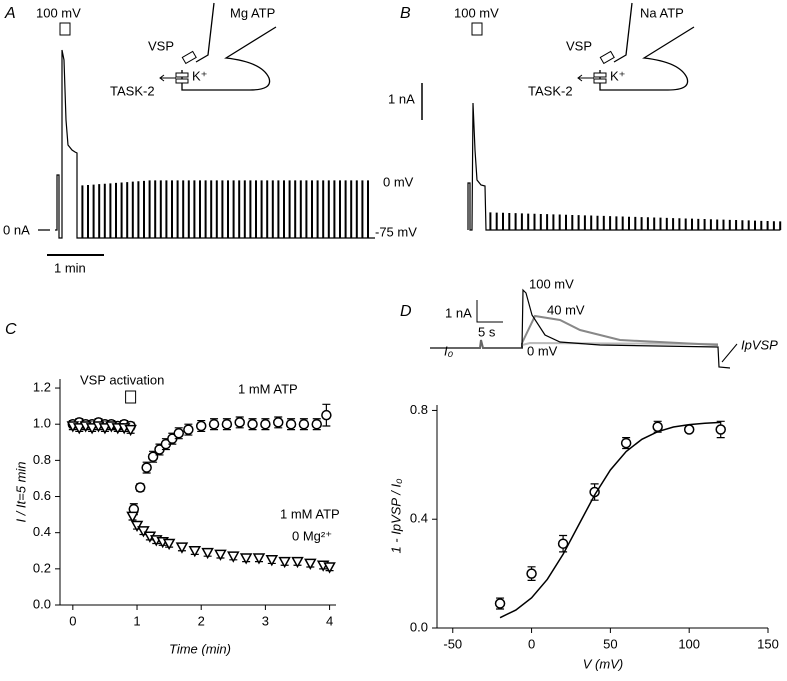 The width and height of the screenshot is (787, 681). Describe the element at coordinates (626, 328) in the screenshot. I see `trace-100mv` at that location.